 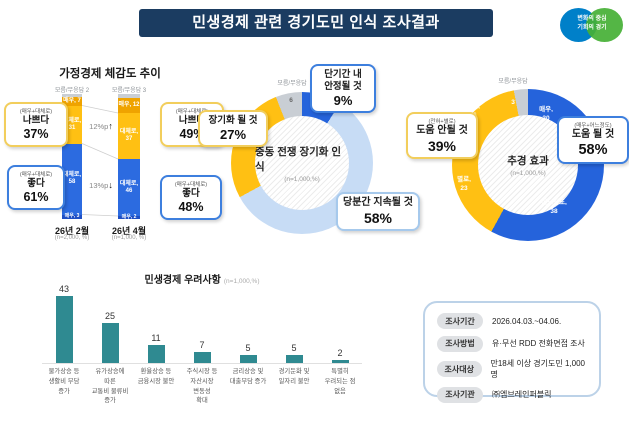 What do you see at coordinates (513, 82) in the screenshot?
I see `budget-dk-label: 모름/무응답` at bounding box center [513, 82].